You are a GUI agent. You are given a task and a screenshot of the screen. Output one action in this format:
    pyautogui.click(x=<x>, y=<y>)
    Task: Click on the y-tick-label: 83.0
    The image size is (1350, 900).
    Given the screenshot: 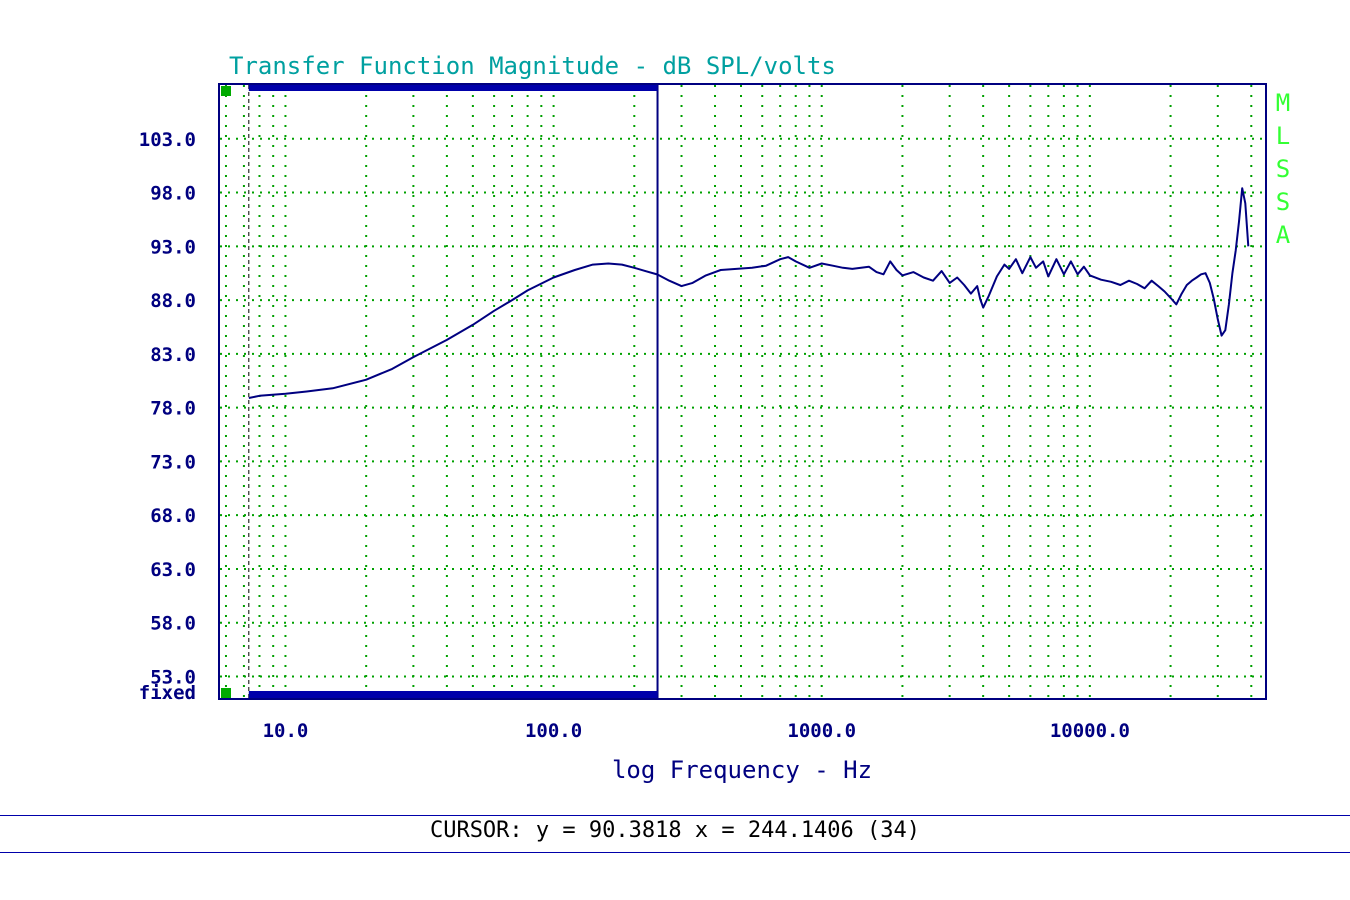 What is the action you would take?
    pyautogui.click(x=173, y=355)
    